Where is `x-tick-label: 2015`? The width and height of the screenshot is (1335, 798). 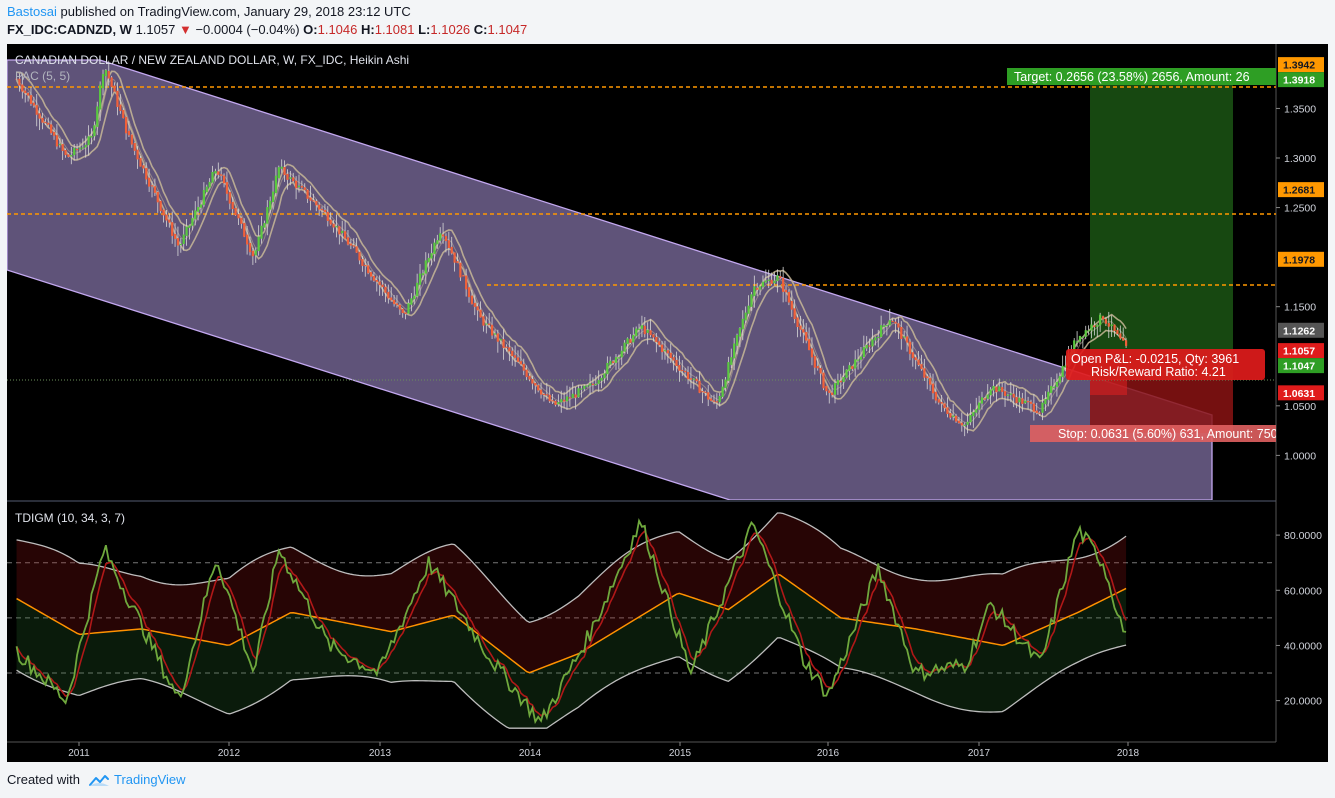 x-tick-label: 2015 is located at coordinates (680, 753).